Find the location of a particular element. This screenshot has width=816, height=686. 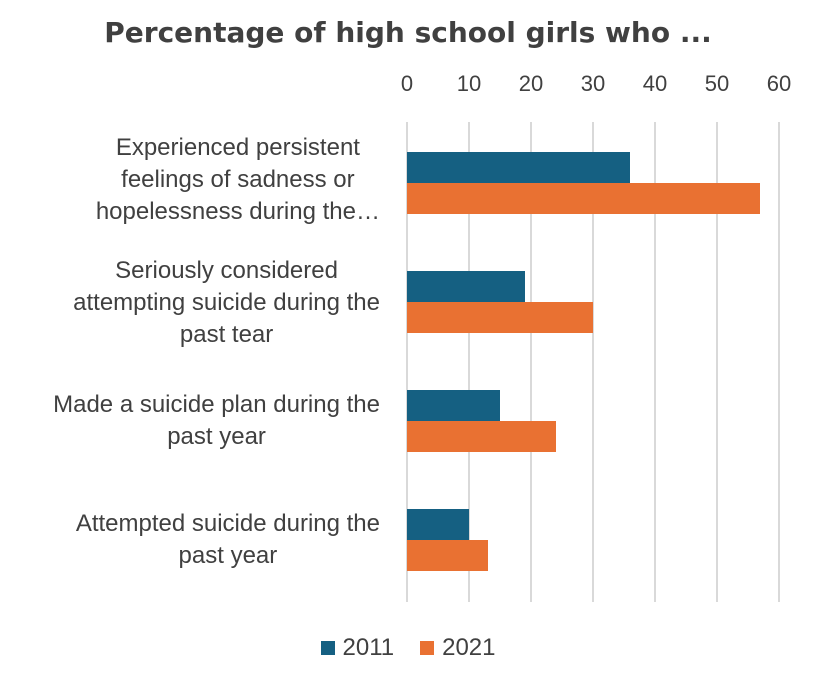

category-label-line: attempting suicide during the is located at coordinates (226, 302).